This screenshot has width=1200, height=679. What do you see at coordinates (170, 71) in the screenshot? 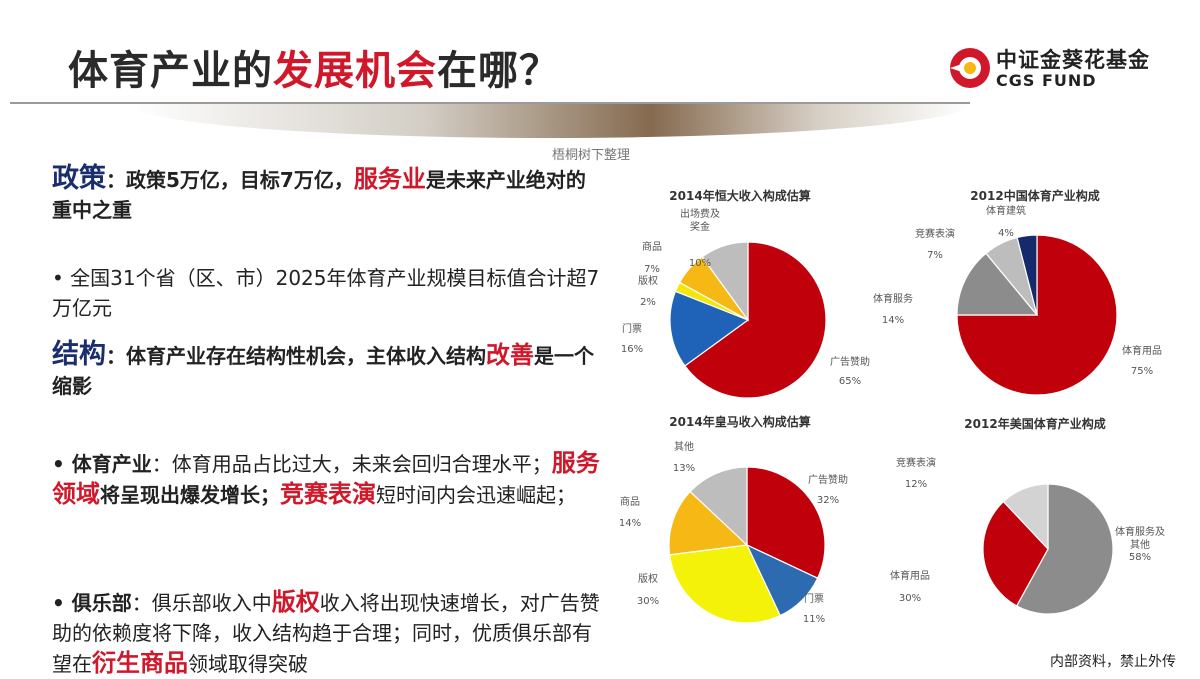
I see `title-part1: 体育产业的` at bounding box center [170, 71].